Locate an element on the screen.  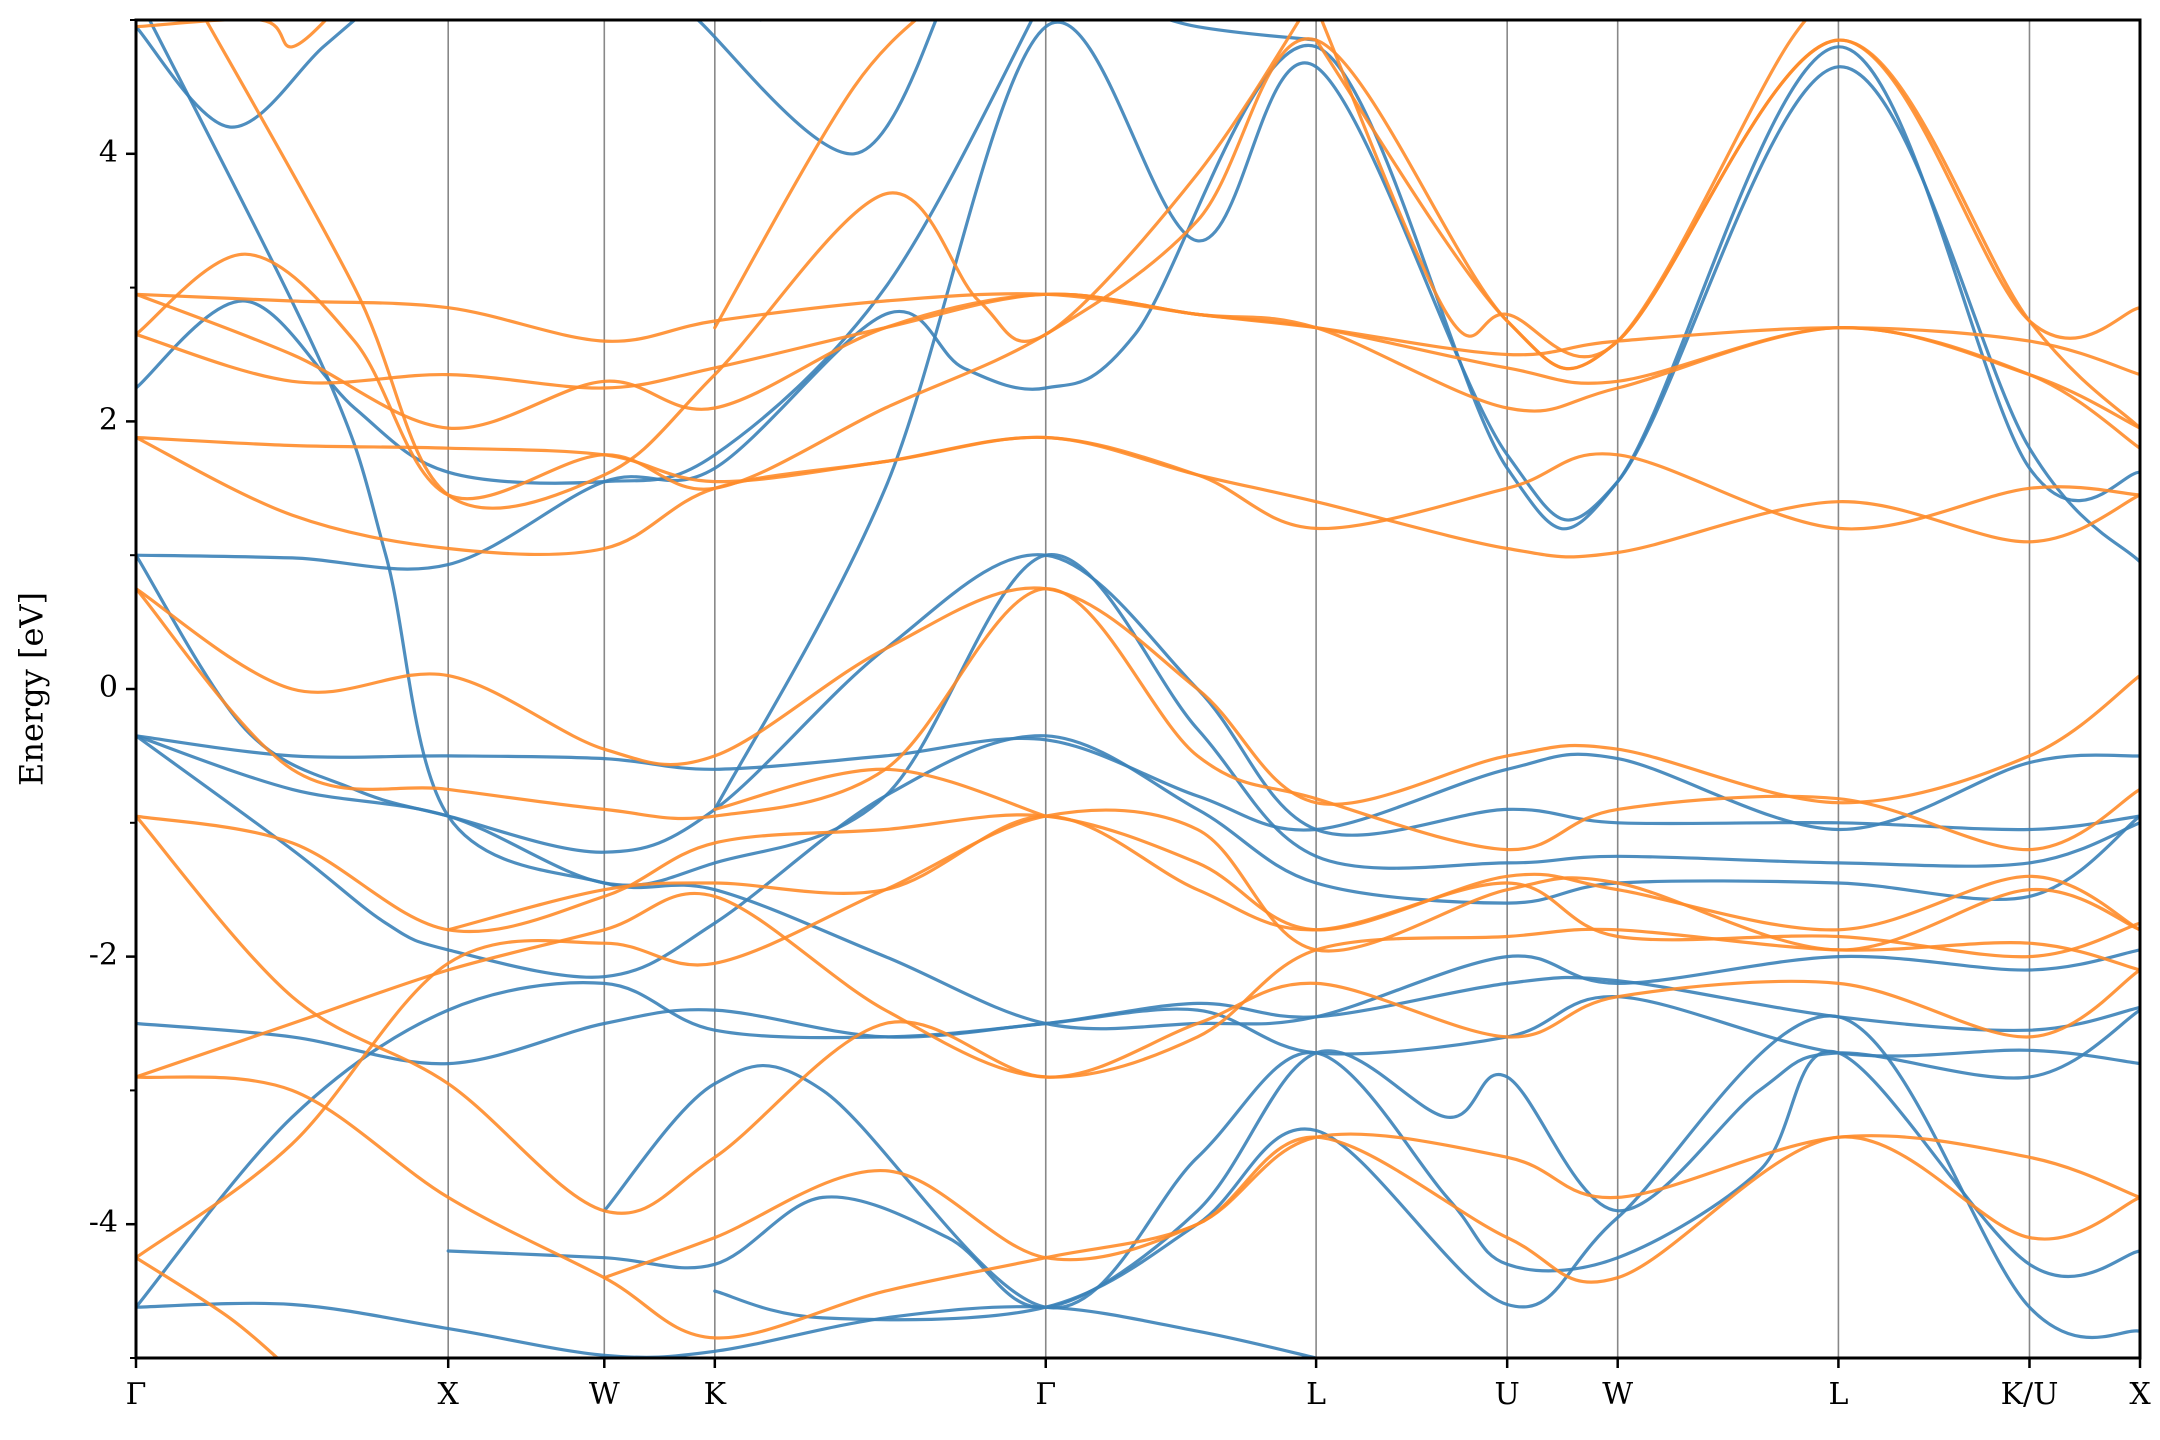
y-tick-label: -2 is located at coordinates (103, 955).